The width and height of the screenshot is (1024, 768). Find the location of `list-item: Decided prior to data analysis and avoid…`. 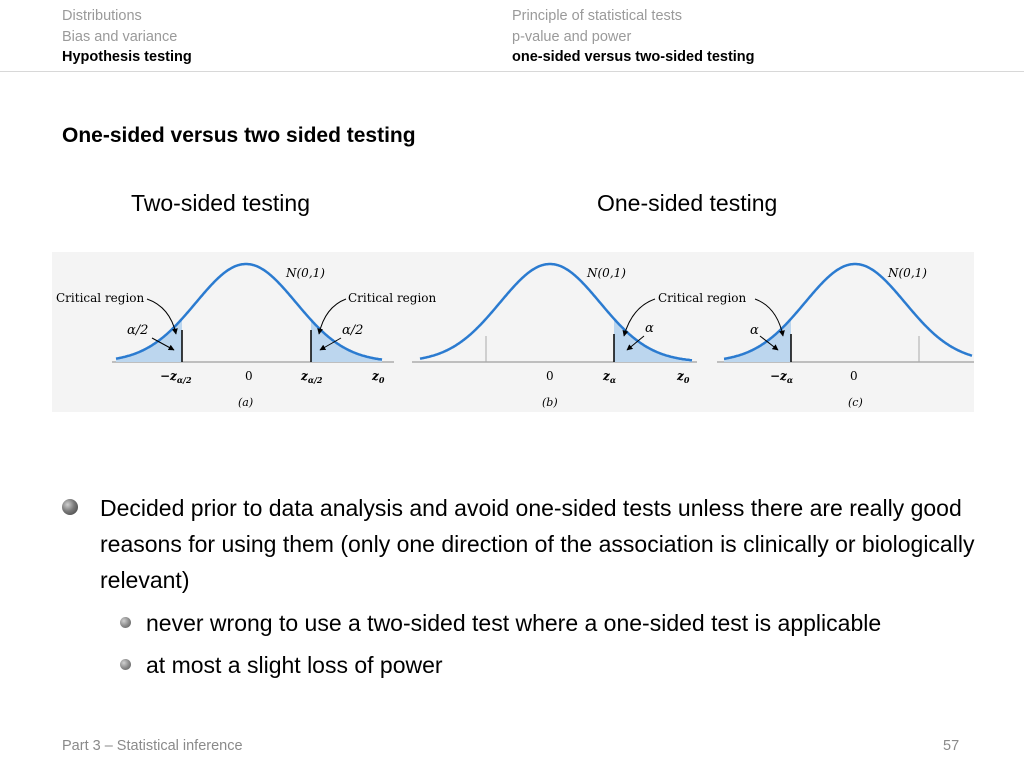

list-item: Decided prior to data analysis and avoid… is located at coordinates (522, 544).